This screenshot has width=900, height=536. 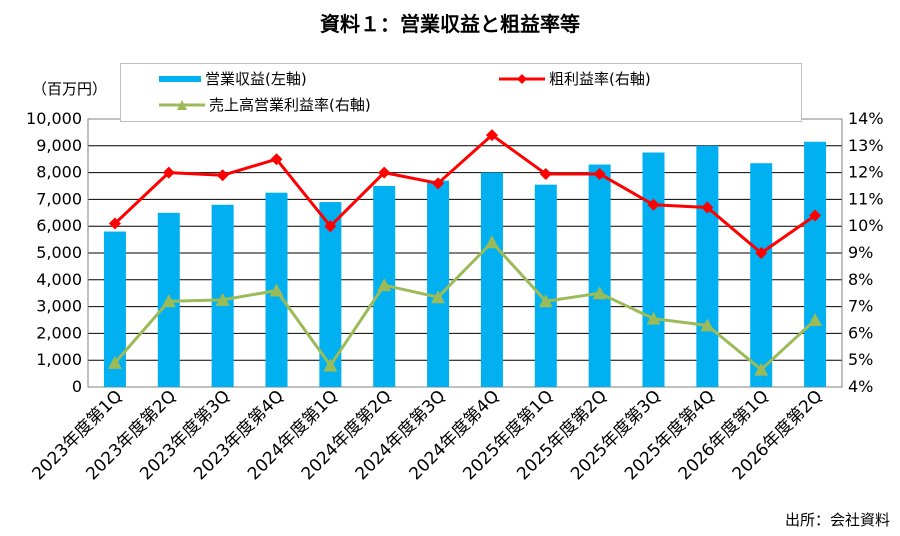 I want to click on right-tick-label: 11%, so click(x=866, y=198).